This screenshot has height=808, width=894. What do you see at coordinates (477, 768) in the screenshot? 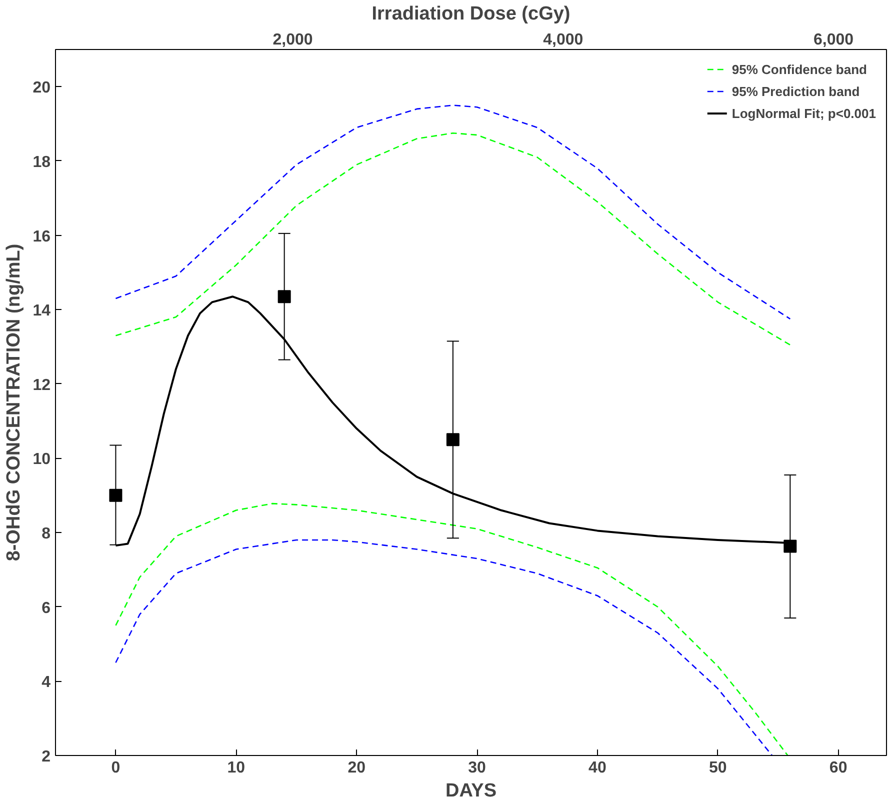
I see `x-tick-label: 30` at bounding box center [477, 768].